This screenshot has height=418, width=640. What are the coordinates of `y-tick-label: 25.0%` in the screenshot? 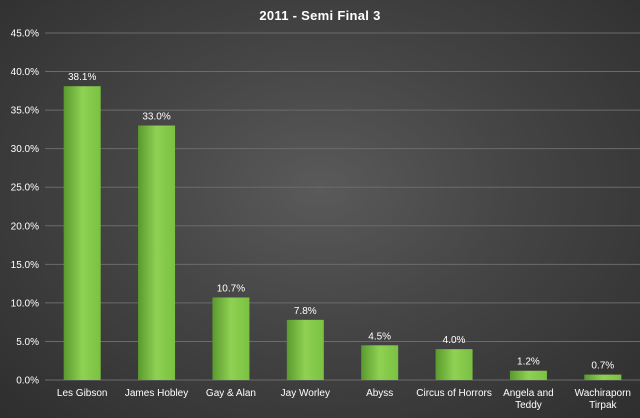 It's located at (25, 188).